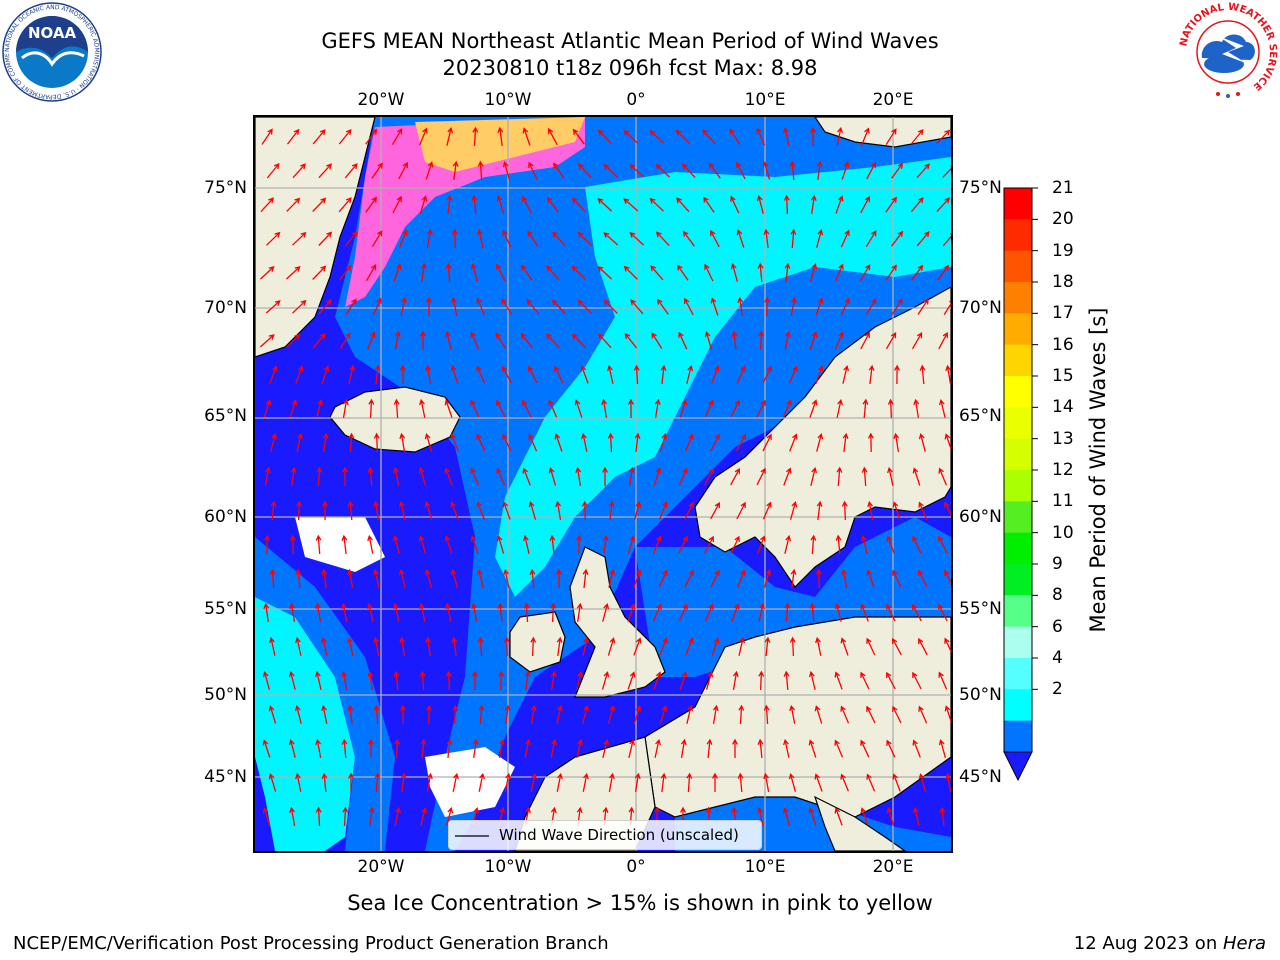 This screenshot has width=1280, height=960. I want to click on lat-label-right: 45°N, so click(980, 777).